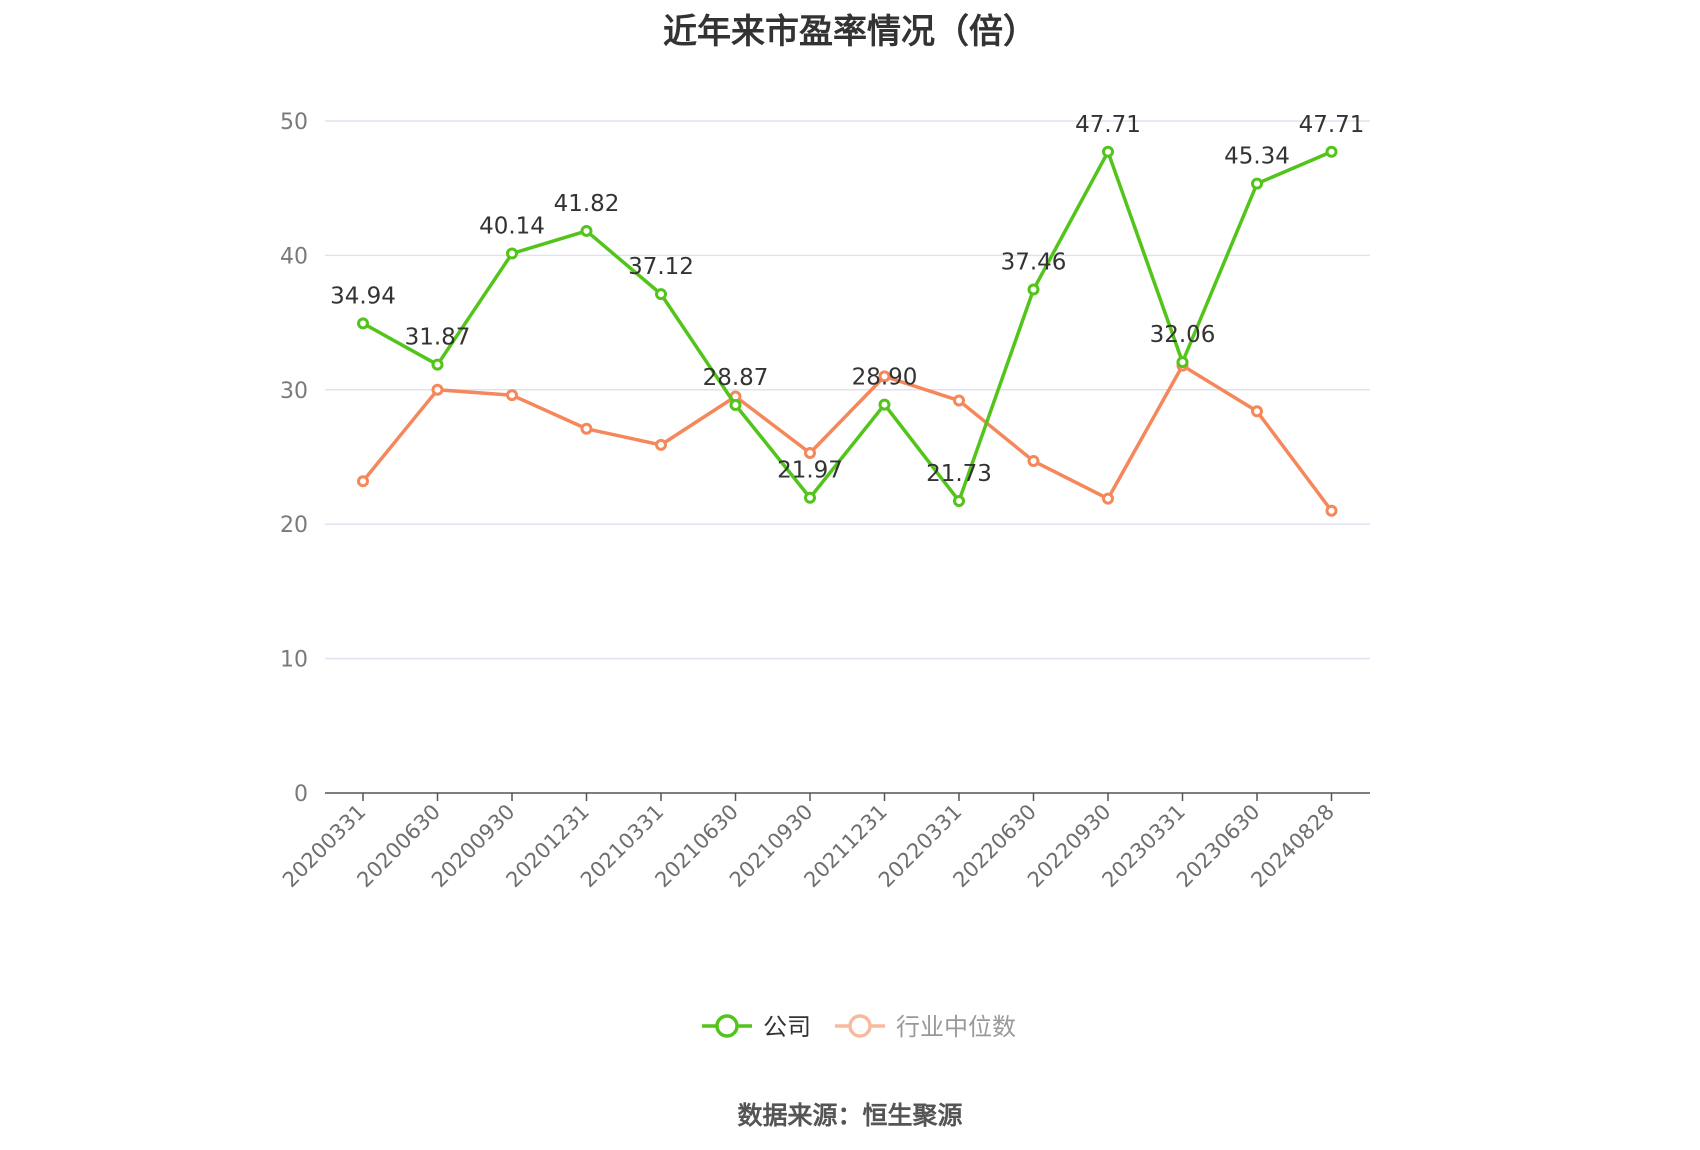 The image size is (1700, 1150). Describe the element at coordinates (294, 525) in the screenshot. I see `y-tick-label: 20` at that location.